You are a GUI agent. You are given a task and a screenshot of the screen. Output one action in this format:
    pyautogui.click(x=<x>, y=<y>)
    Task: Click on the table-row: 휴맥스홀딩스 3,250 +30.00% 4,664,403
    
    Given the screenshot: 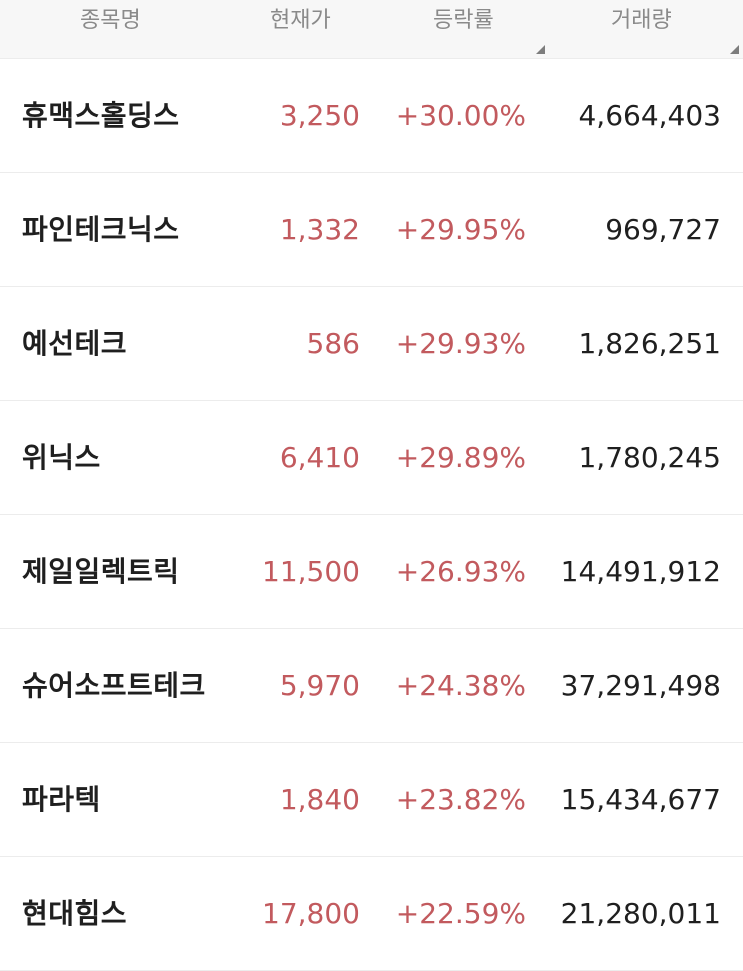 What is the action you would take?
    pyautogui.click(x=371, y=116)
    